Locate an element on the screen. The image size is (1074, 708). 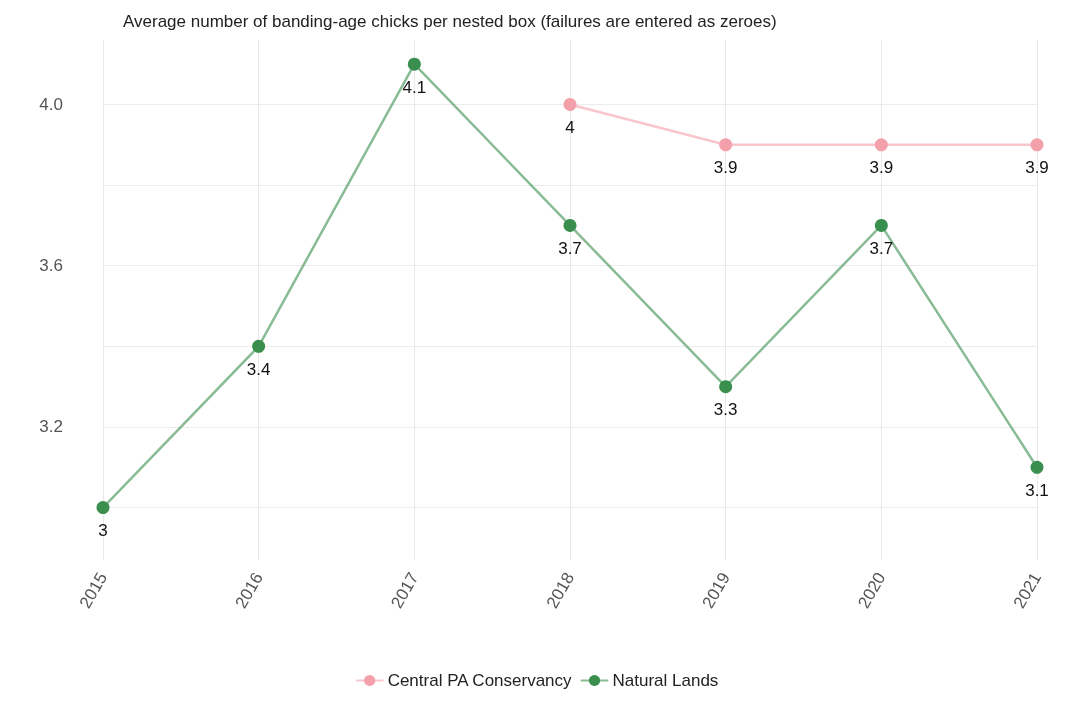
y-tick-label: 3.6 is located at coordinates (51, 266).